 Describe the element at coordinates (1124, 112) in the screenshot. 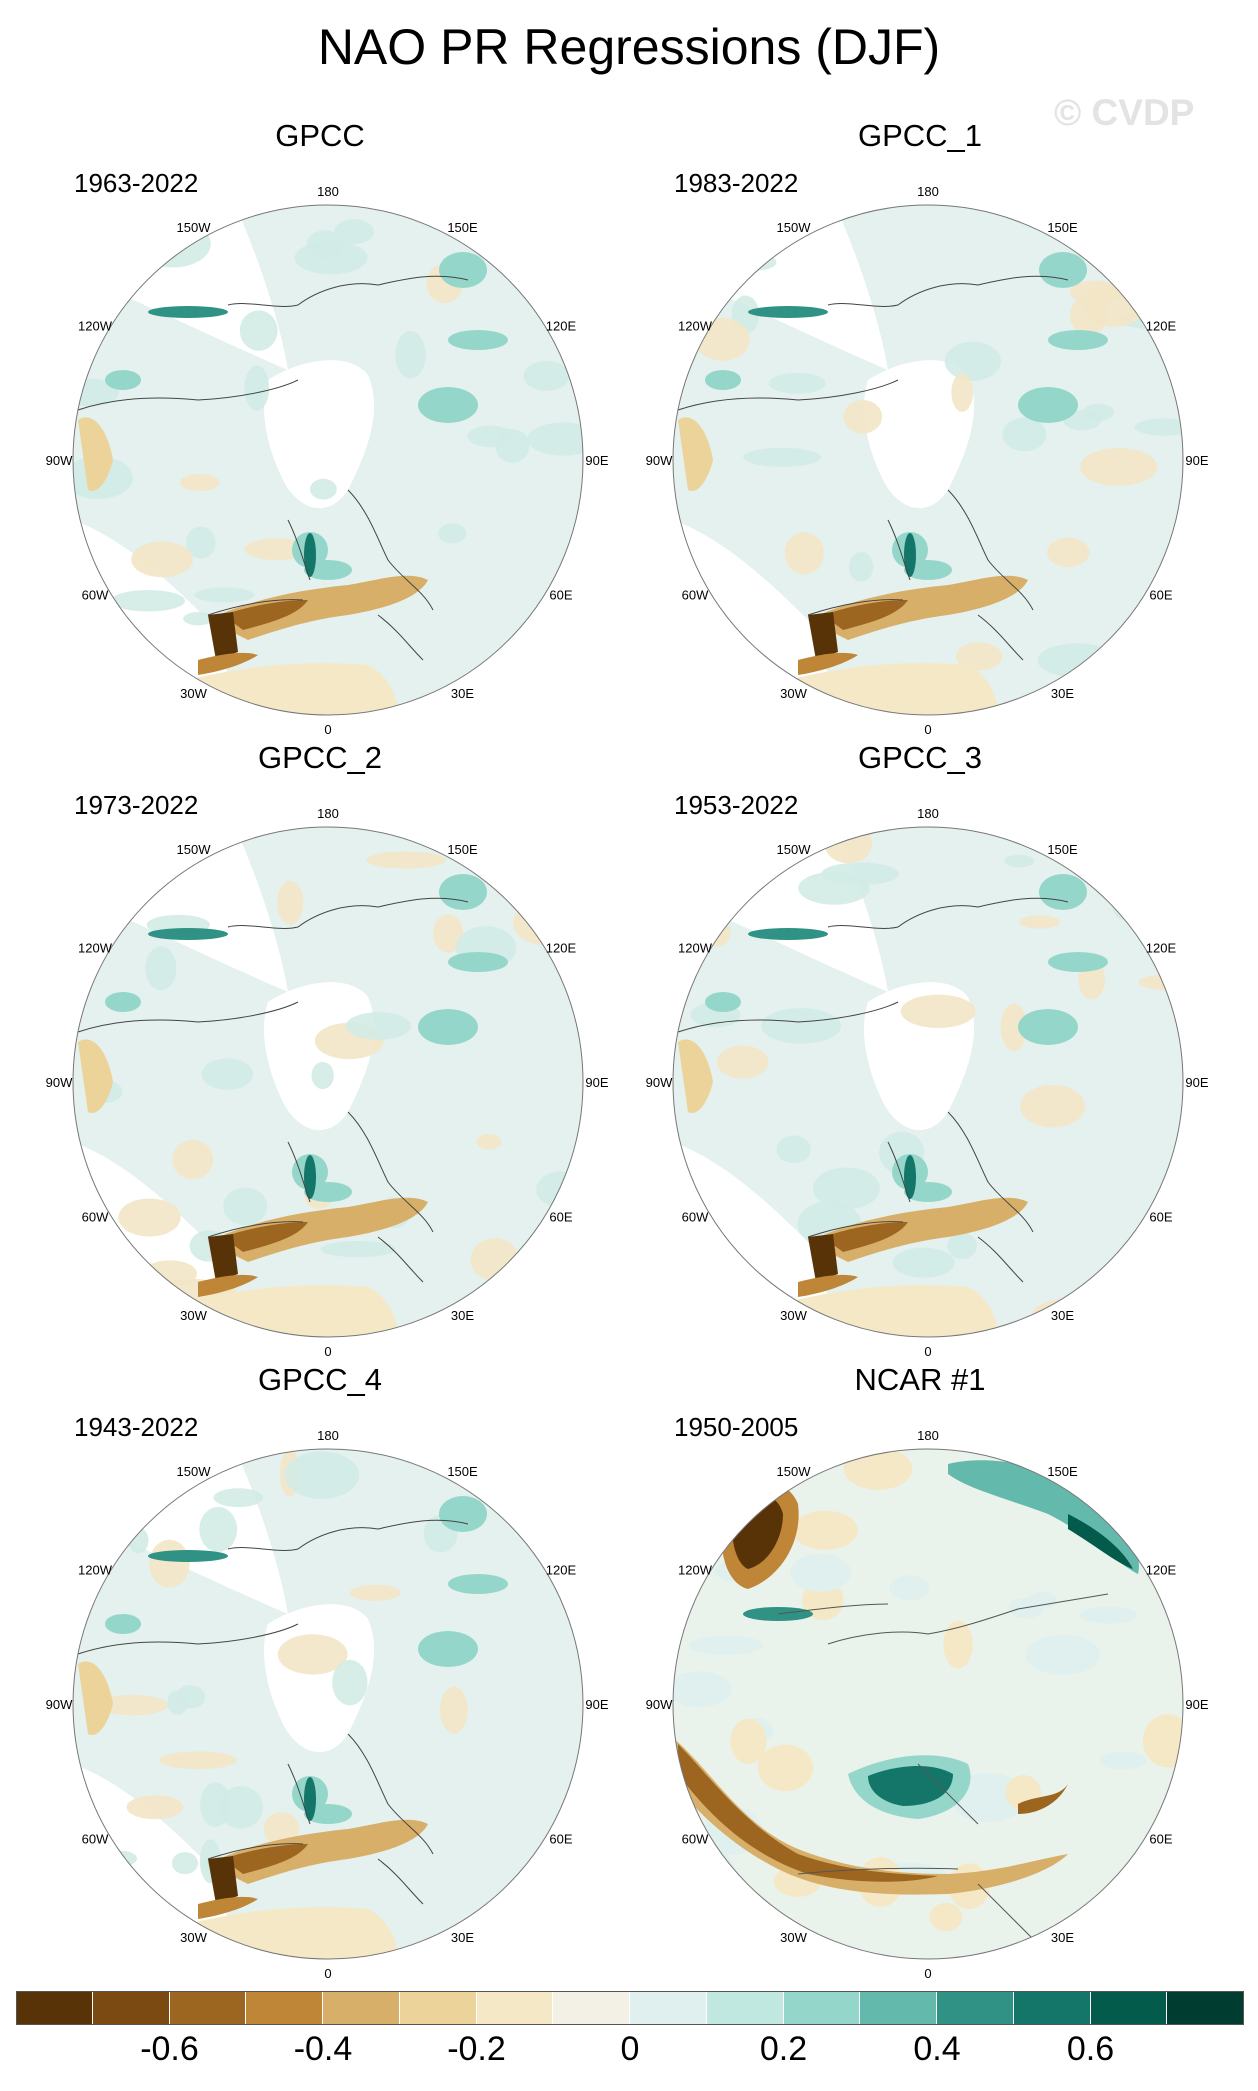

I see `cvdp-watermark: © CVDP` at that location.